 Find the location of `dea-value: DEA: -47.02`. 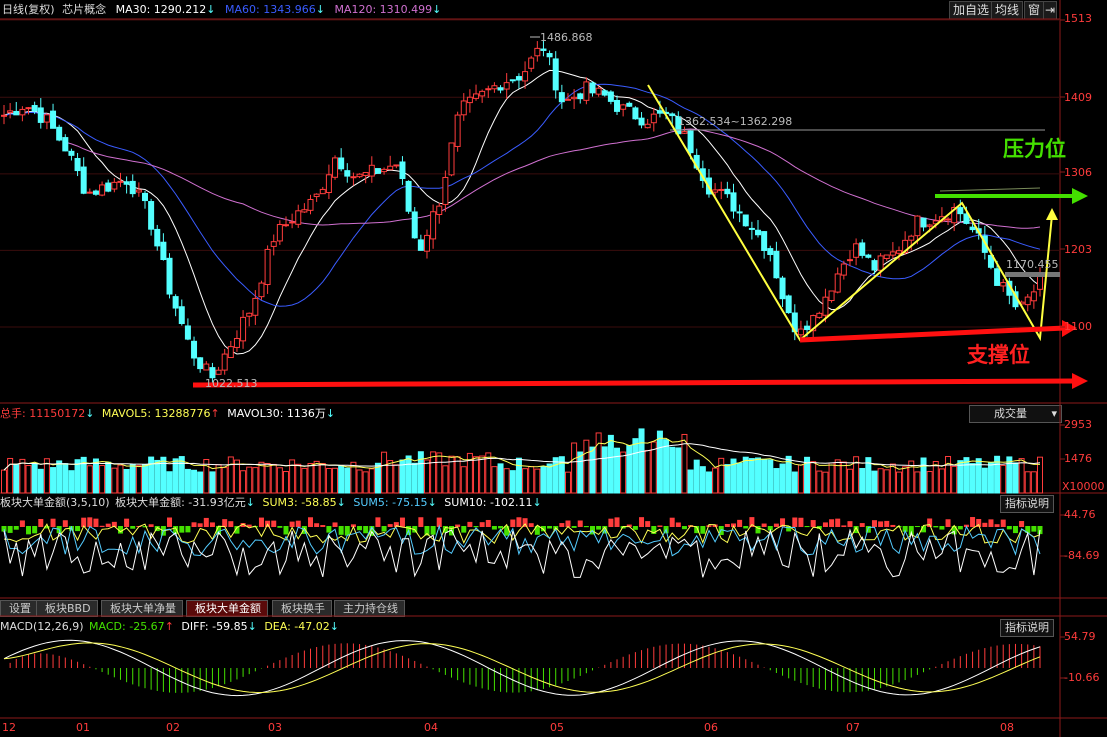

dea-value: DEA: -47.02 is located at coordinates (297, 626).